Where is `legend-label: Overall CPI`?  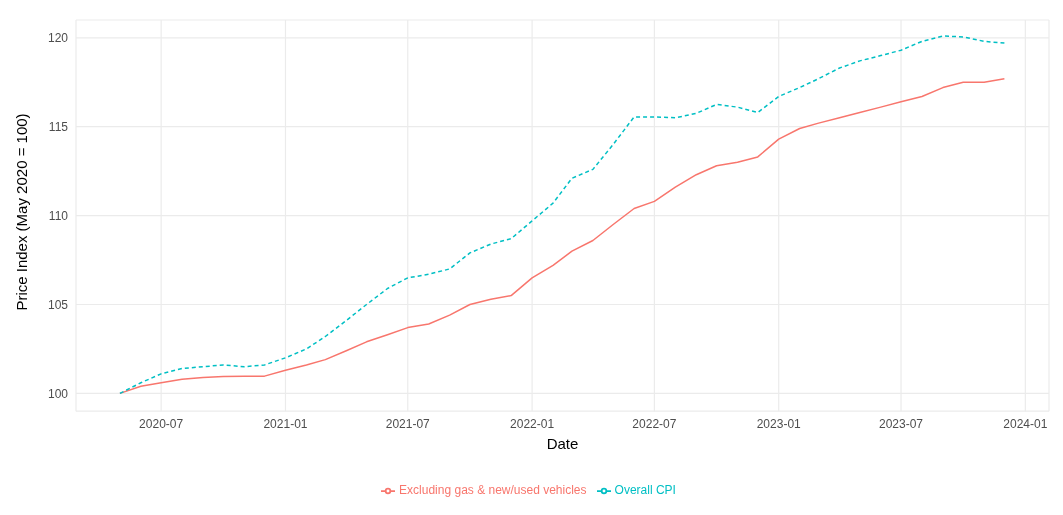 legend-label: Overall CPI is located at coordinates (645, 490).